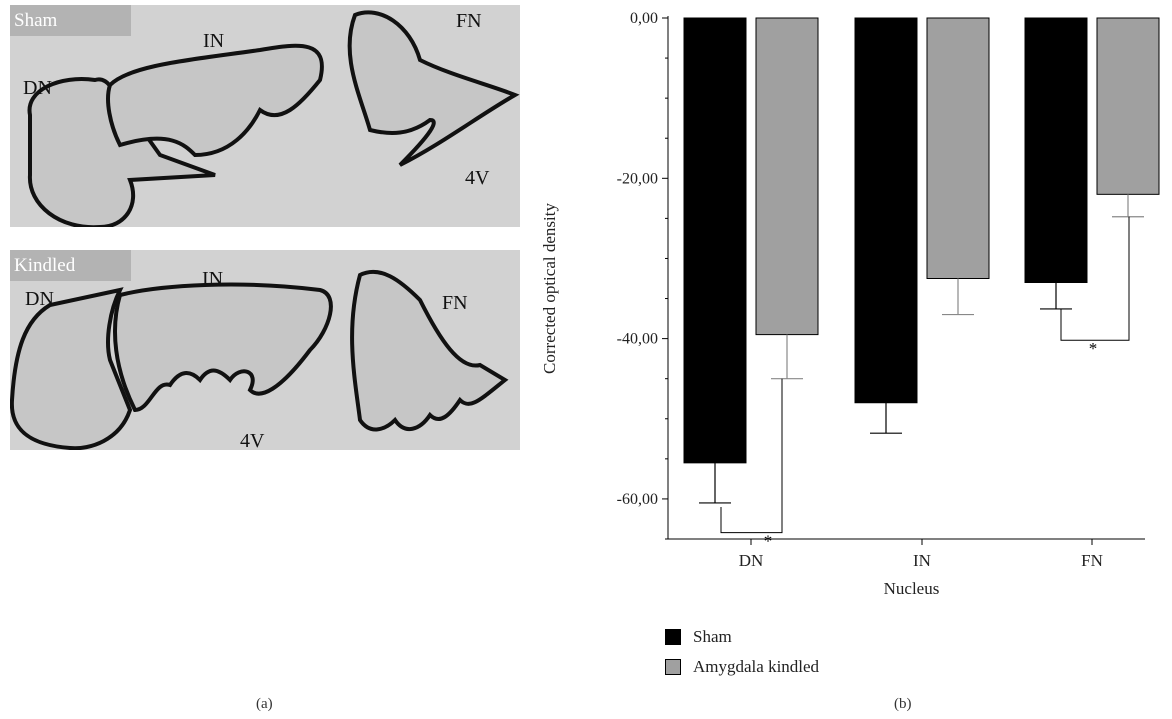 This screenshot has height=719, width=1172. What do you see at coordinates (673, 637) in the screenshot?
I see `legend-swatch-sham` at bounding box center [673, 637].